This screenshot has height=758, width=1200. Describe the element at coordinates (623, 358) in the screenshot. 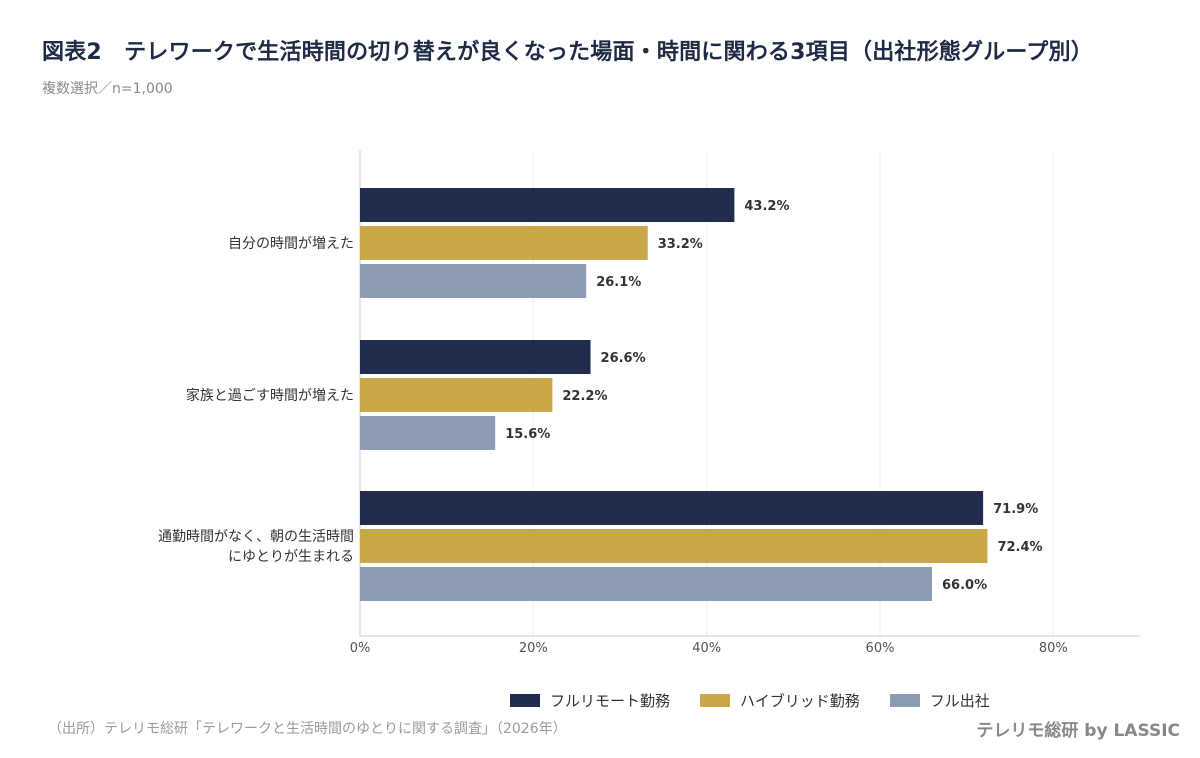

I see `data-label: 26.6%` at that location.